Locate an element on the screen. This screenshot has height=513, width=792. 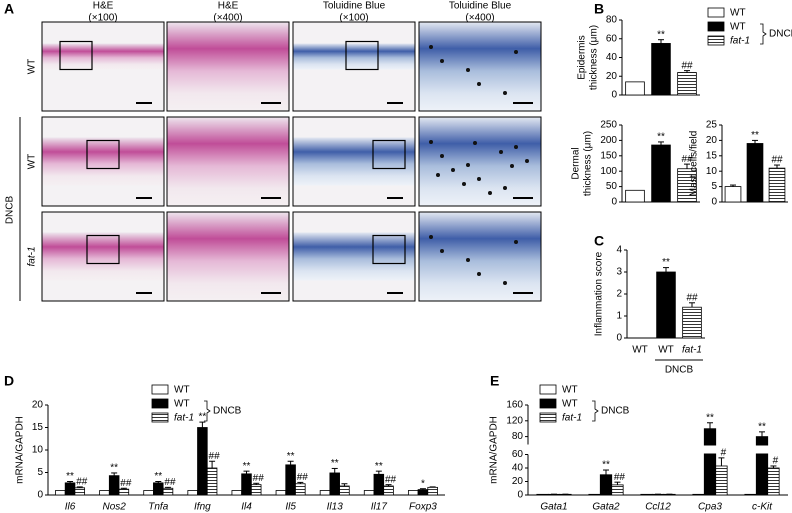
y-tick-label: 100 is located at coordinates (608, 171).